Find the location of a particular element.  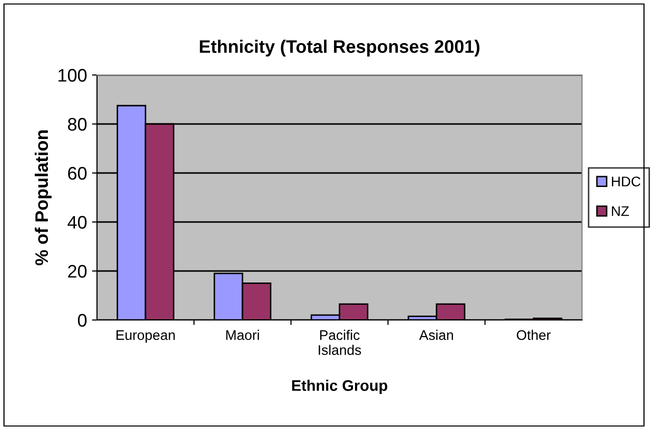

y-axis-title: % of Population is located at coordinates (43, 198).